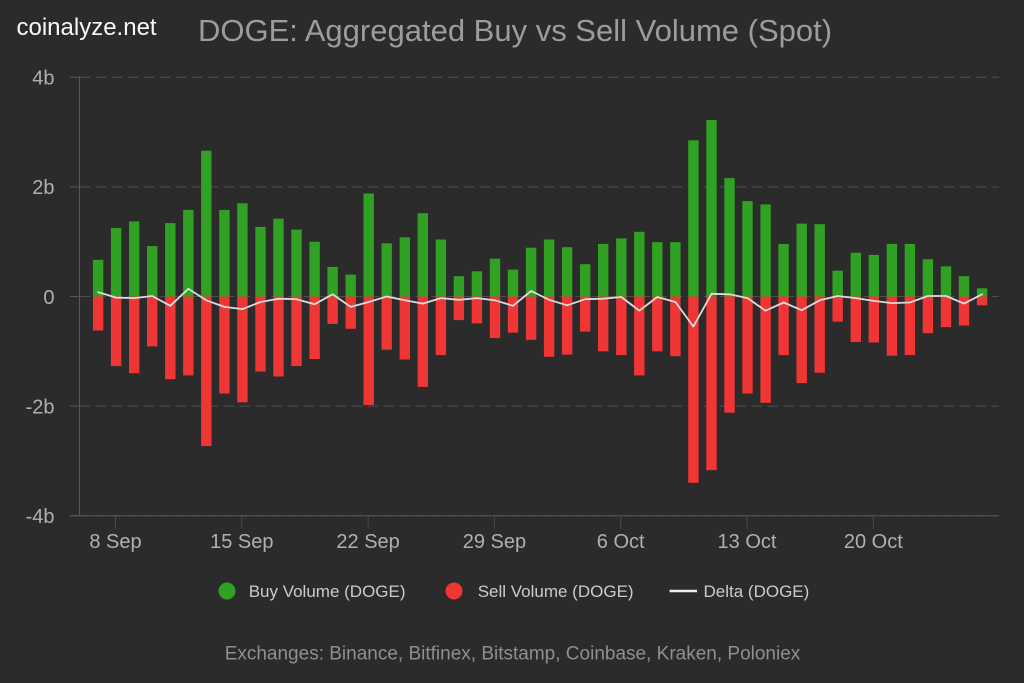 This screenshot has height=683, width=1024. I want to click on svg-text: Delta (DOGE), so click(757, 591).